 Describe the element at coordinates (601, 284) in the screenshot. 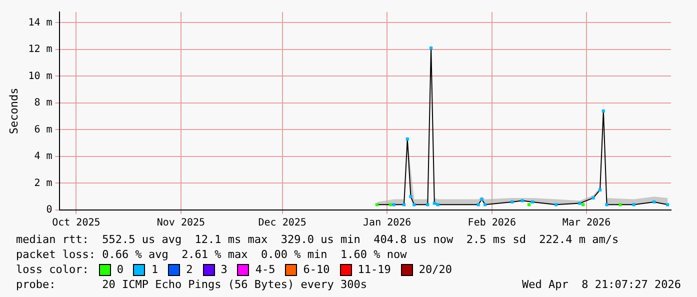

I see `text: Wed Apr 8 21:07:27 2026` at that location.